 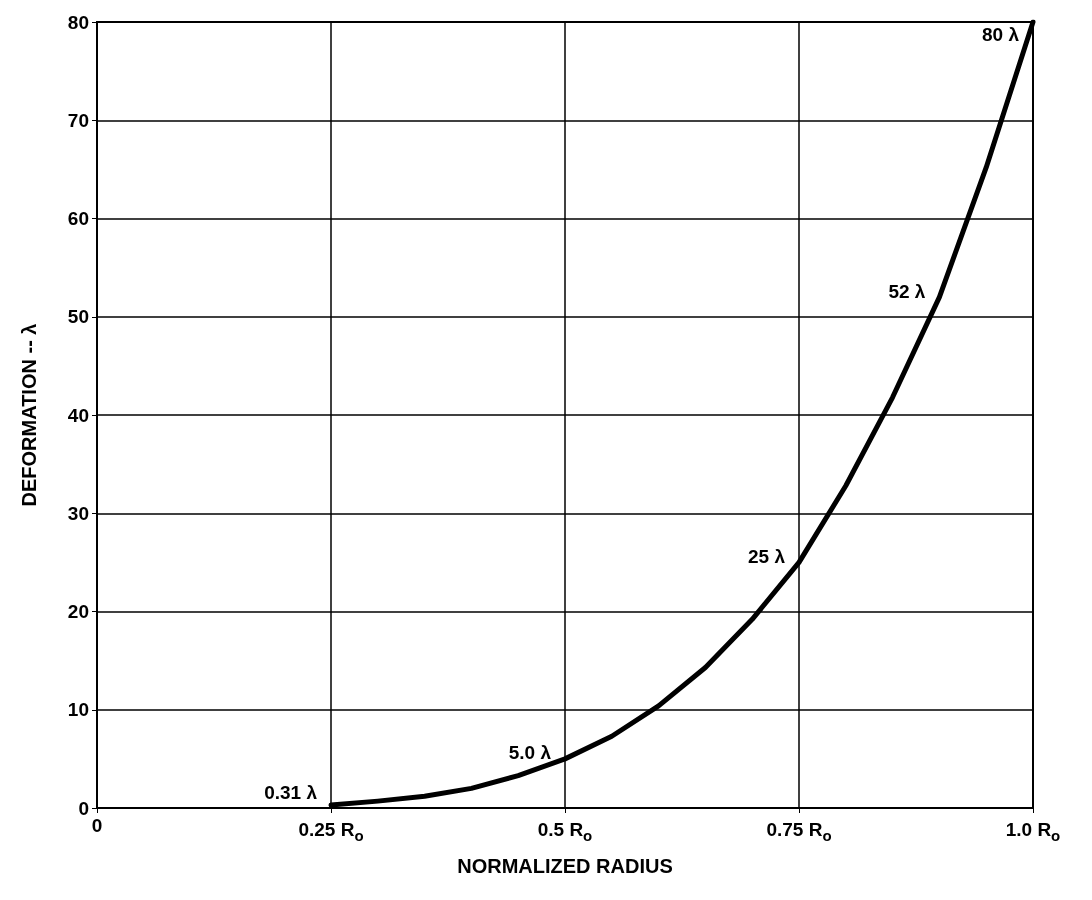 I want to click on annotation: 0.31 λ, so click(x=291, y=793).